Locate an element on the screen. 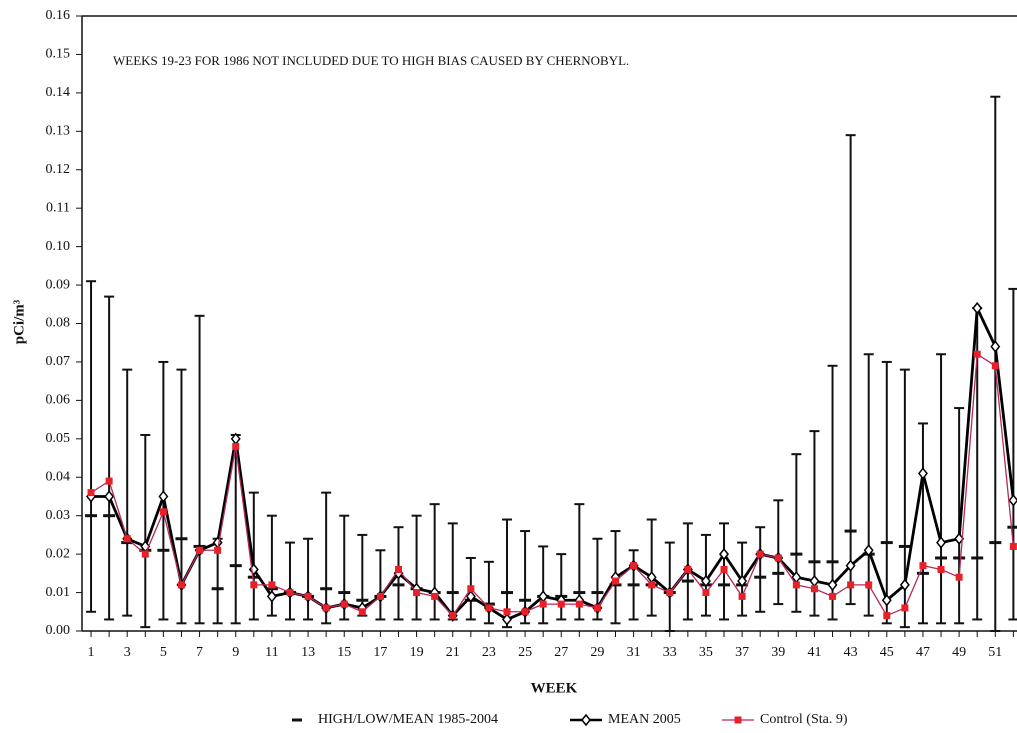  y-tick-label: 0.06 is located at coordinates (58, 400).